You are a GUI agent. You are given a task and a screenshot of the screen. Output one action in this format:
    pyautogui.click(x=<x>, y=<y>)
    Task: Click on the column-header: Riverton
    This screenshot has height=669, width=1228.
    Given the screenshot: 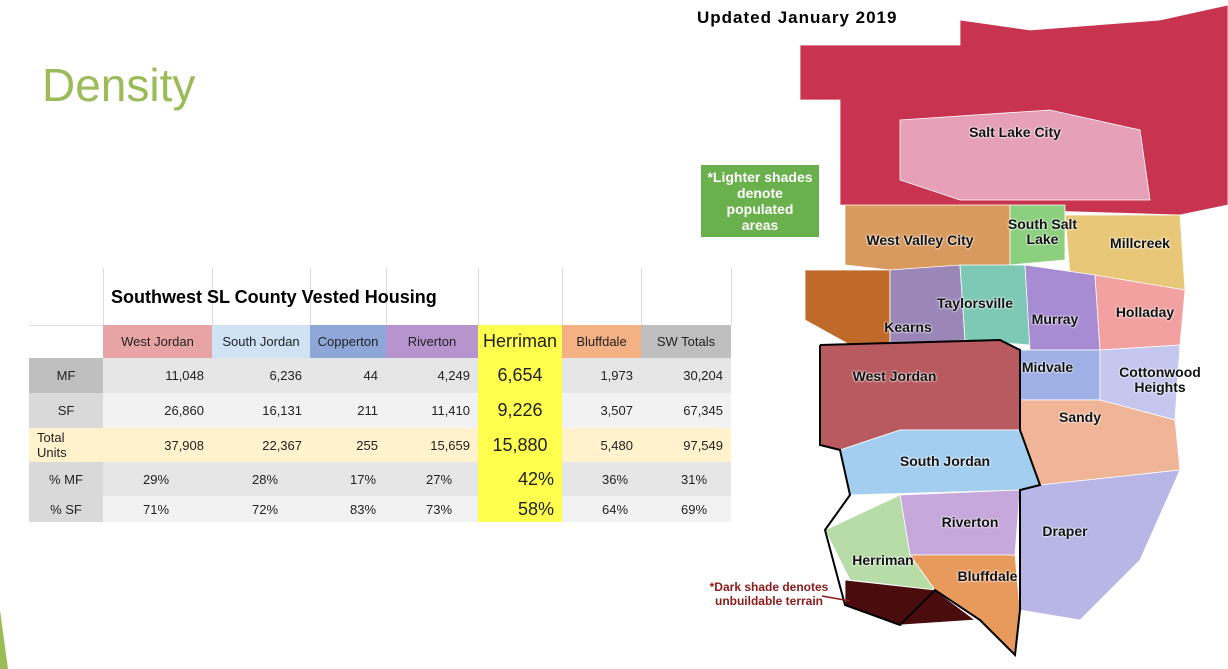 What is the action you would take?
    pyautogui.click(x=432, y=341)
    